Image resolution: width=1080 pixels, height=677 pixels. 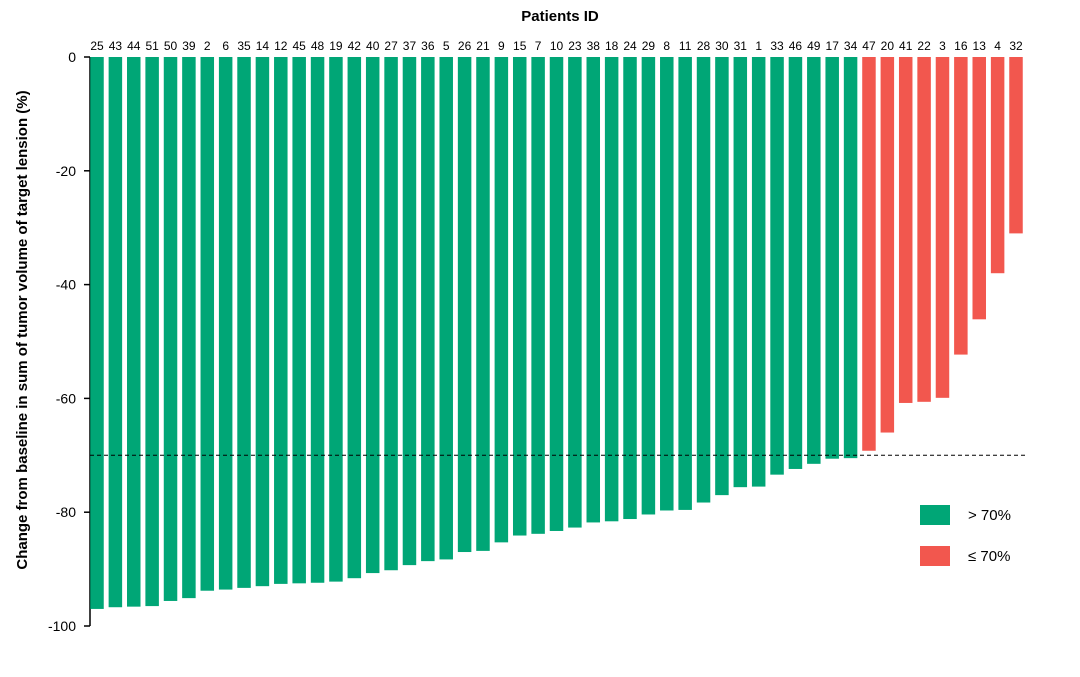 What do you see at coordinates (594, 46) in the screenshot?
I see `patient-id-label: 38` at bounding box center [594, 46].